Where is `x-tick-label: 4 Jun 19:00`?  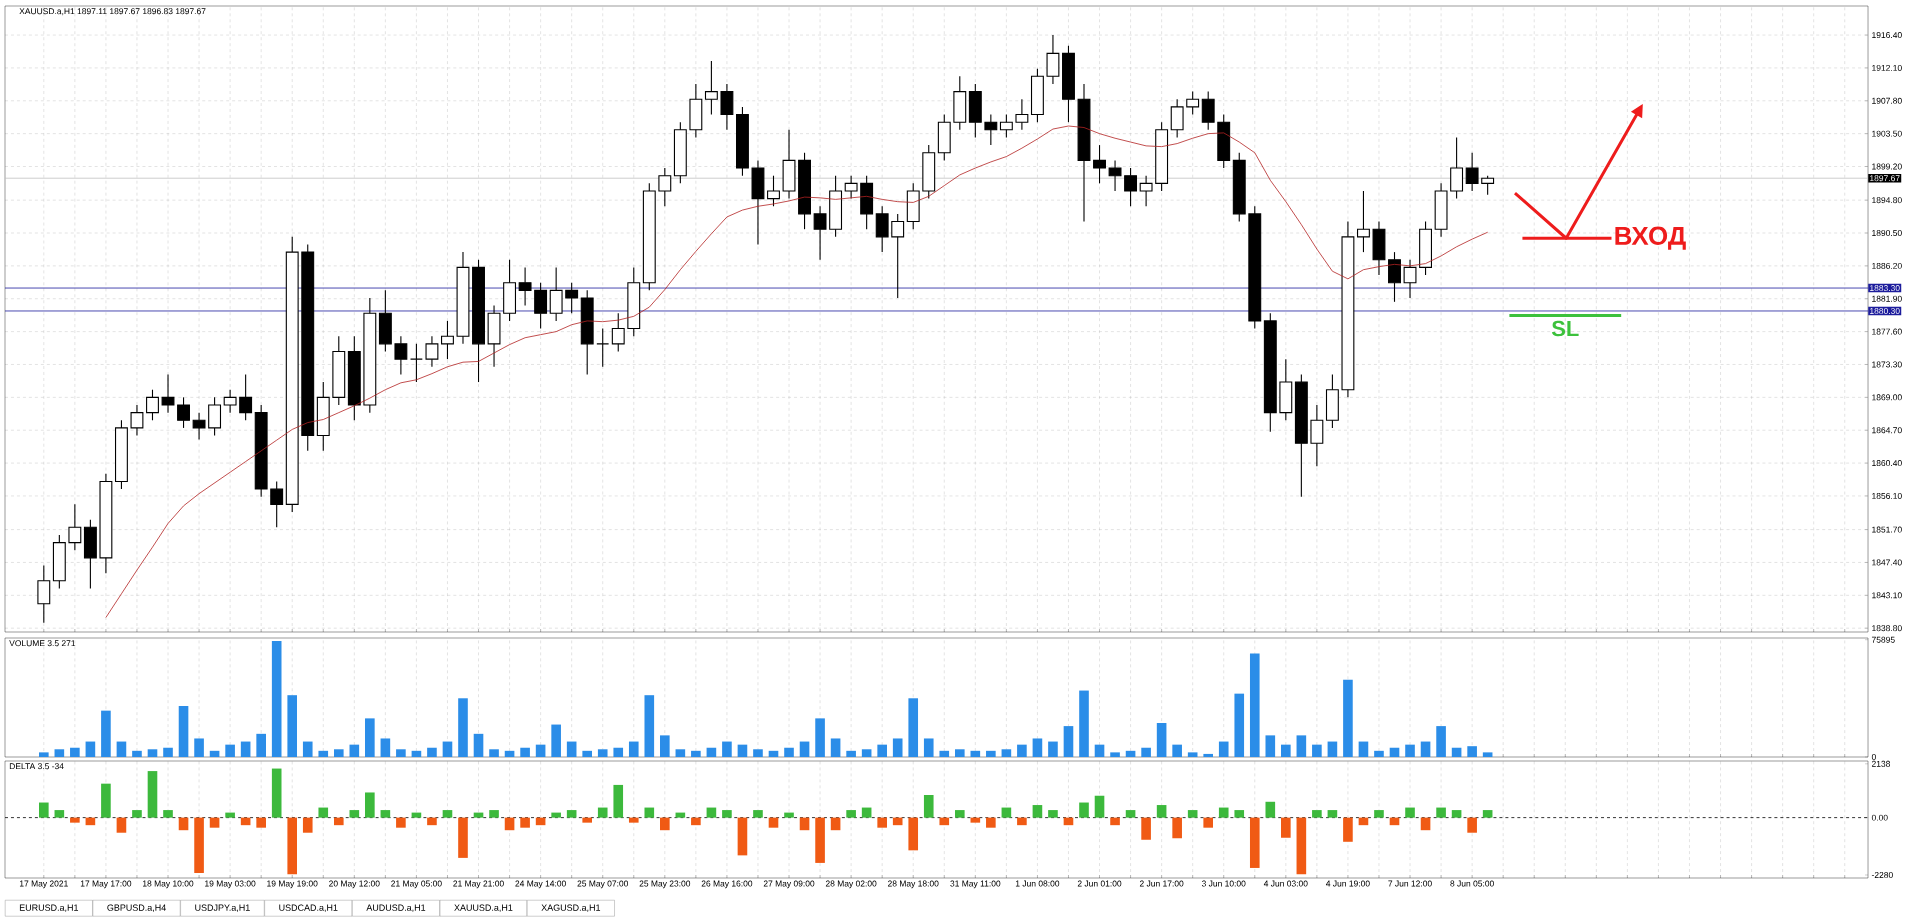
x-tick-label: 4 Jun 19:00 is located at coordinates (1347, 883).